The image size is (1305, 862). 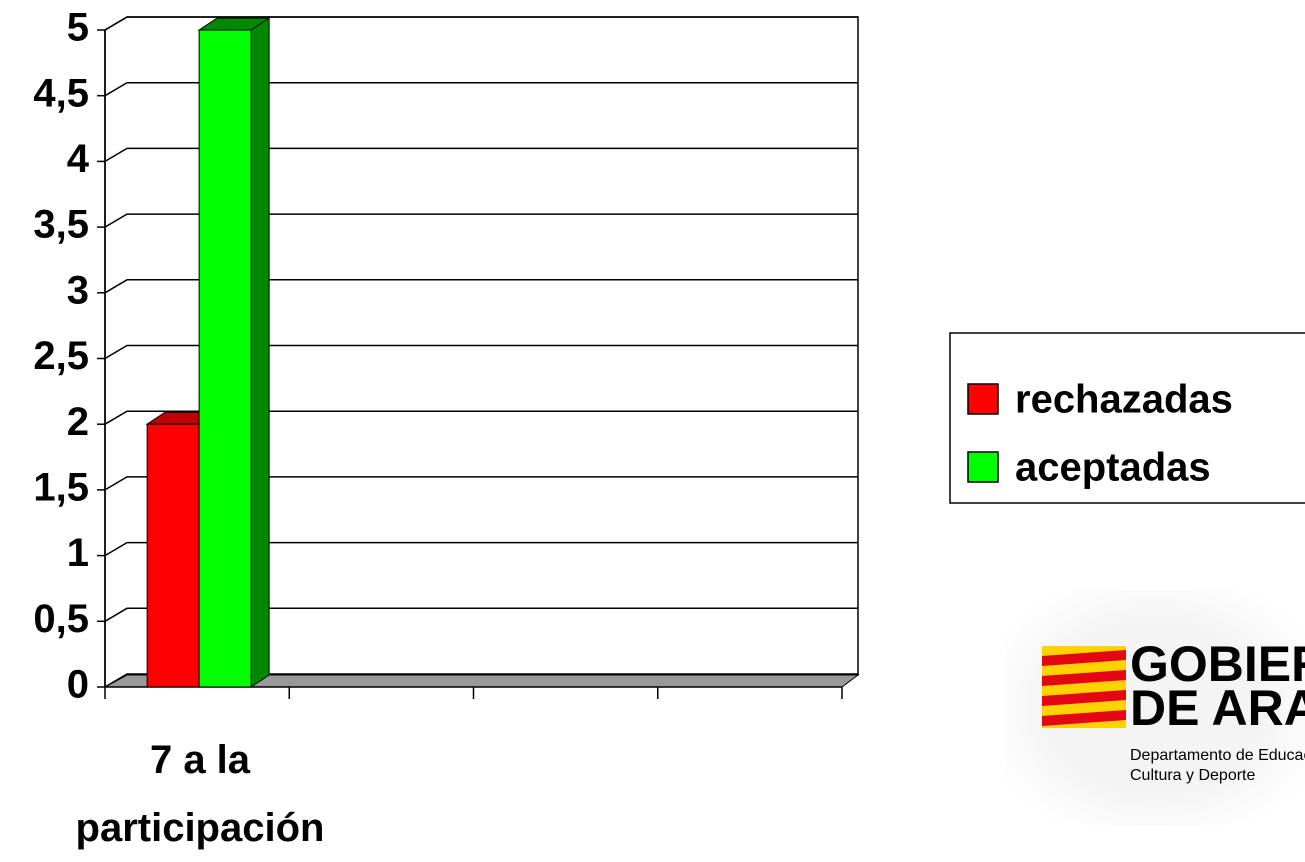 I want to click on y-tick-label: 3,5, so click(x=61, y=225).